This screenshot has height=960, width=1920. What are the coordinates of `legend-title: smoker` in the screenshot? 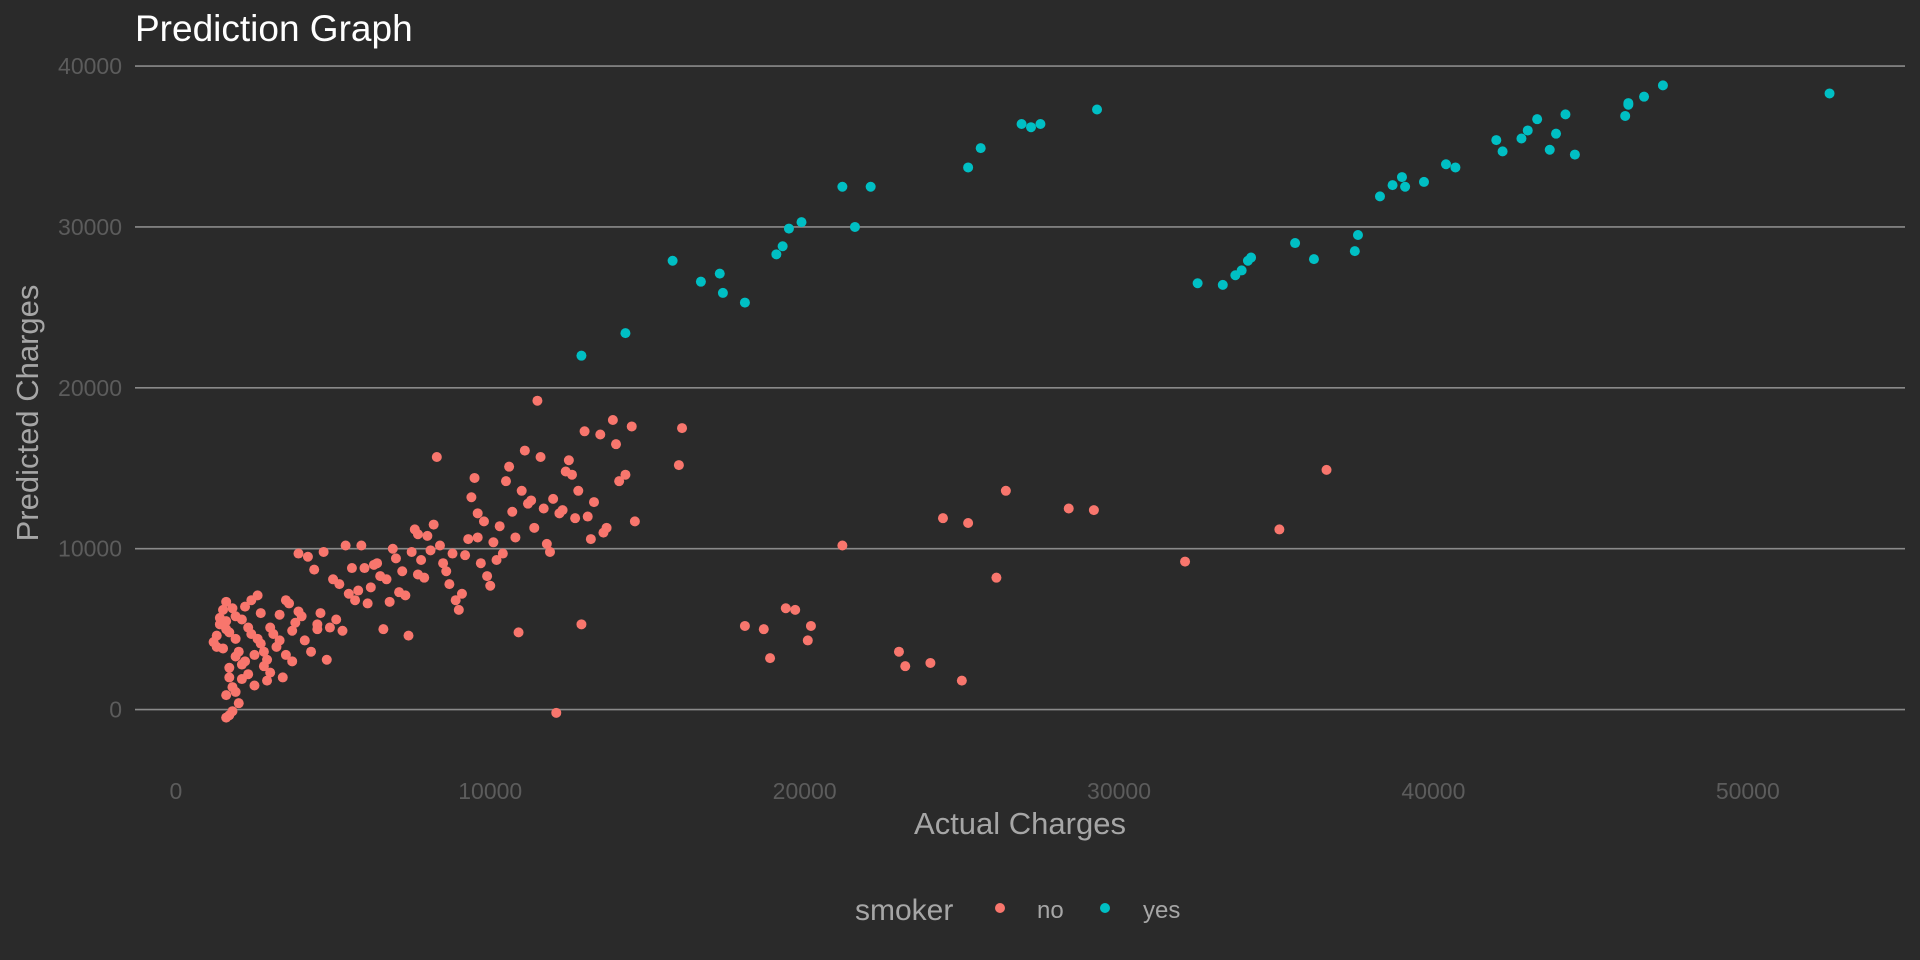 It's located at (904, 910).